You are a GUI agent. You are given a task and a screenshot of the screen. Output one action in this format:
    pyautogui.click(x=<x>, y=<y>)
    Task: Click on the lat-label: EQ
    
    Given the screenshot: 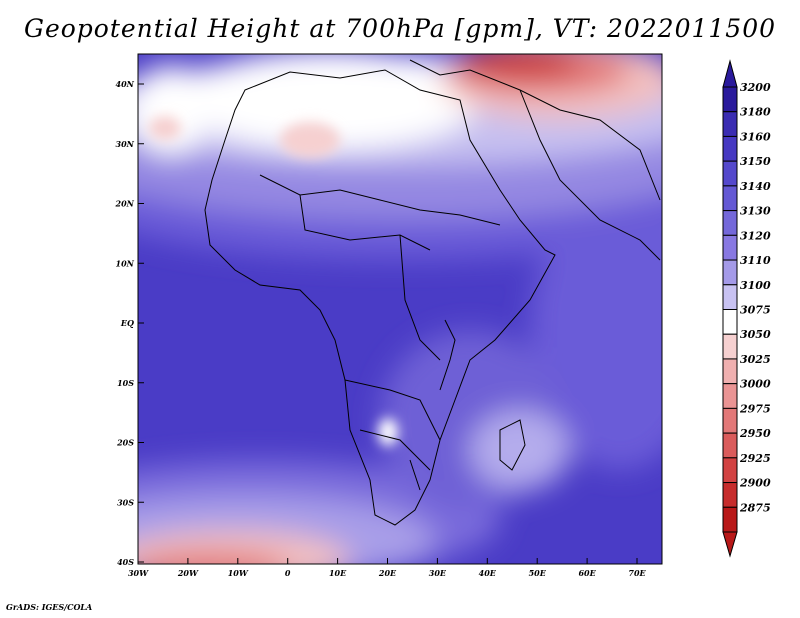 What is the action you would take?
    pyautogui.click(x=127, y=323)
    